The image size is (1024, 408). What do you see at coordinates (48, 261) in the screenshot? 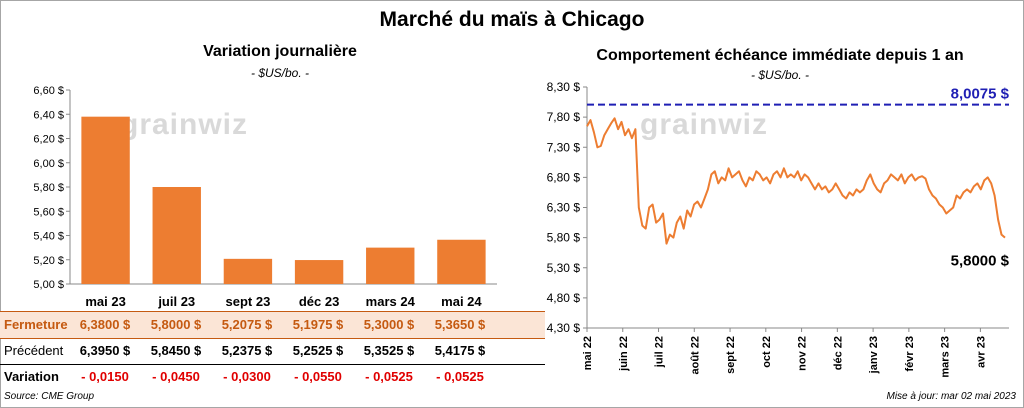
I see `y-tick-label: 5,20 $` at bounding box center [48, 261].